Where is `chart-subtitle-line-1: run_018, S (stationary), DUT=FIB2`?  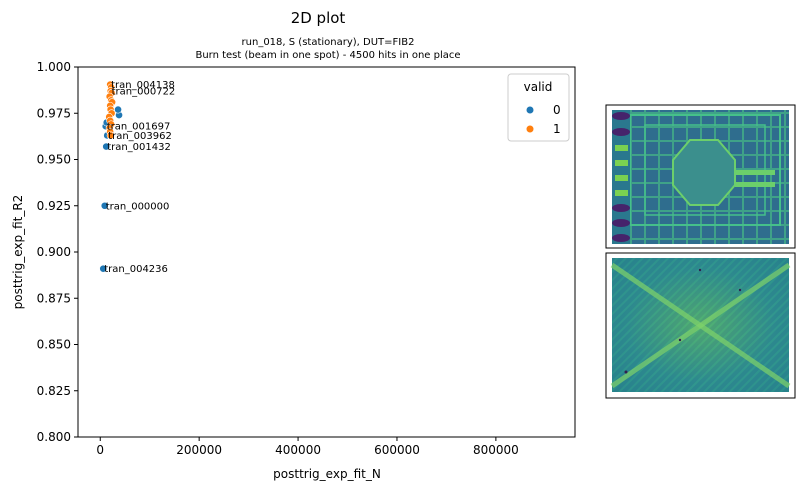
chart-subtitle-line-1: run_018, S (stationary), DUT=FIB2 is located at coordinates (328, 42).